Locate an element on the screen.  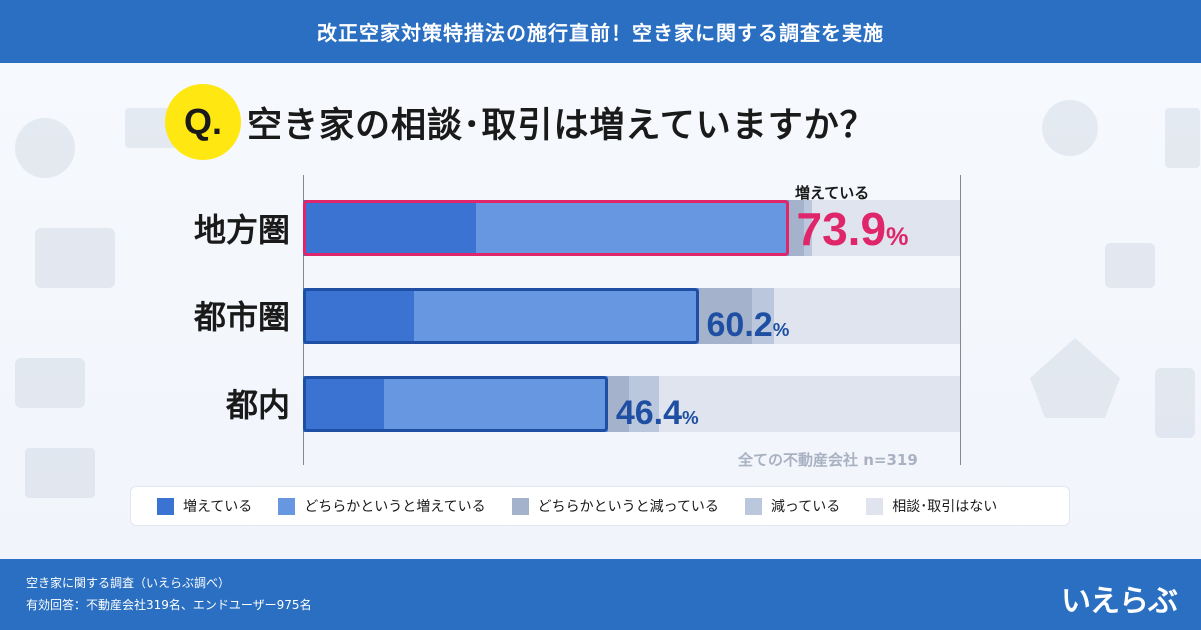
legend-item: 減っている is located at coordinates (792, 506).